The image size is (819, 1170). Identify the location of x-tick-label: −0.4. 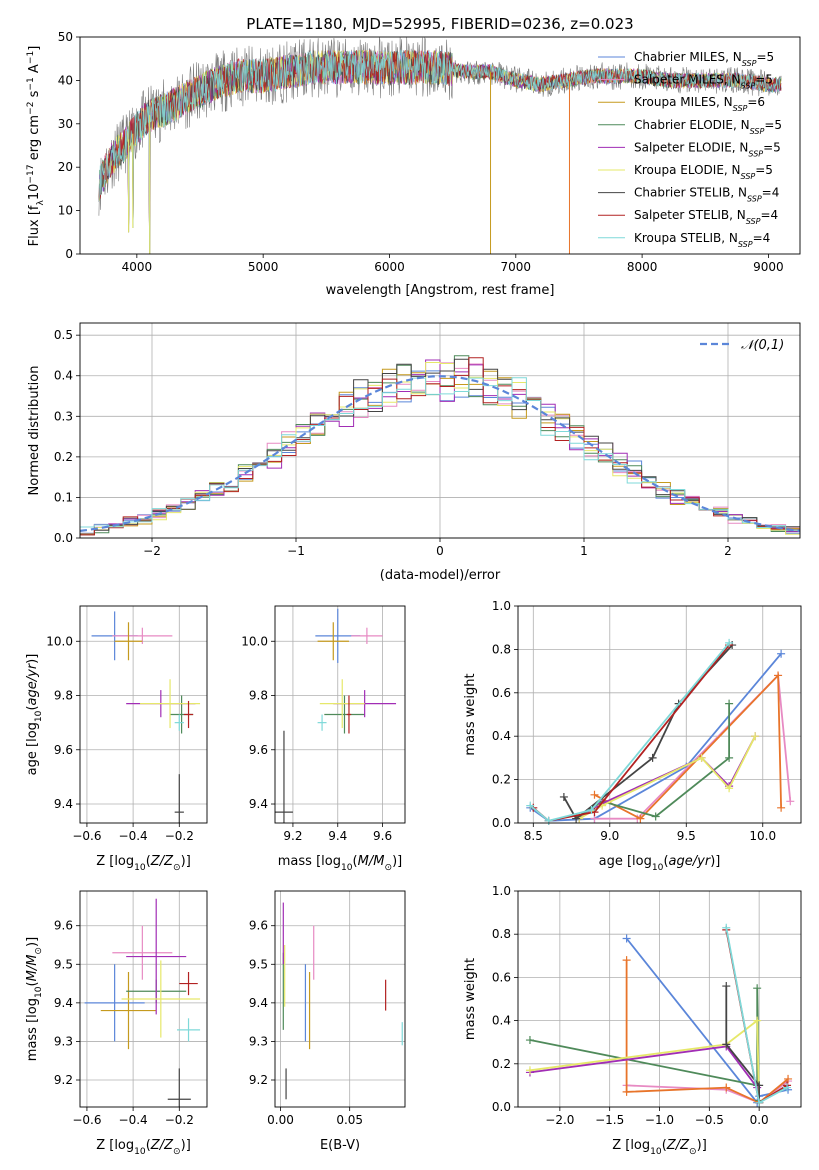
(133, 836).